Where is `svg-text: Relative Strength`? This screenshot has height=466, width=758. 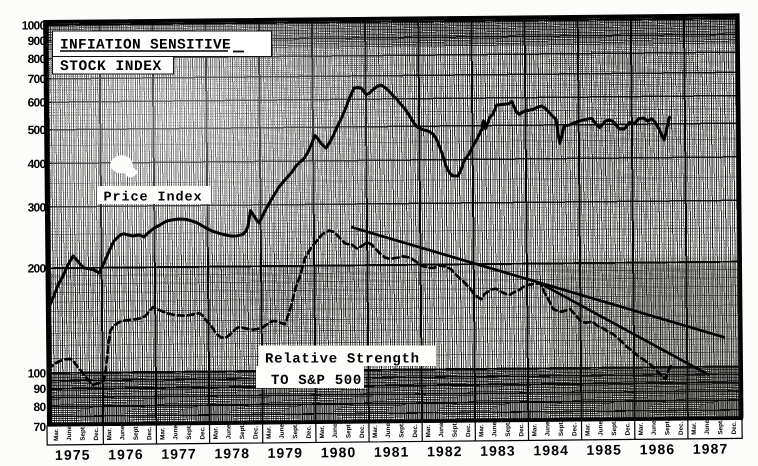
svg-text: Relative Strength is located at coordinates (342, 360).